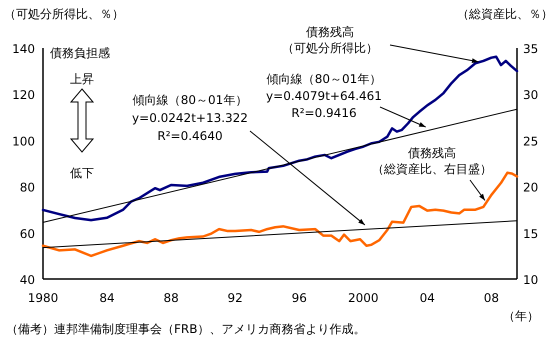 The height and width of the screenshot is (346, 557). What do you see at coordinates (23, 95) in the screenshot?
I see `ytick: 120` at bounding box center [23, 95].